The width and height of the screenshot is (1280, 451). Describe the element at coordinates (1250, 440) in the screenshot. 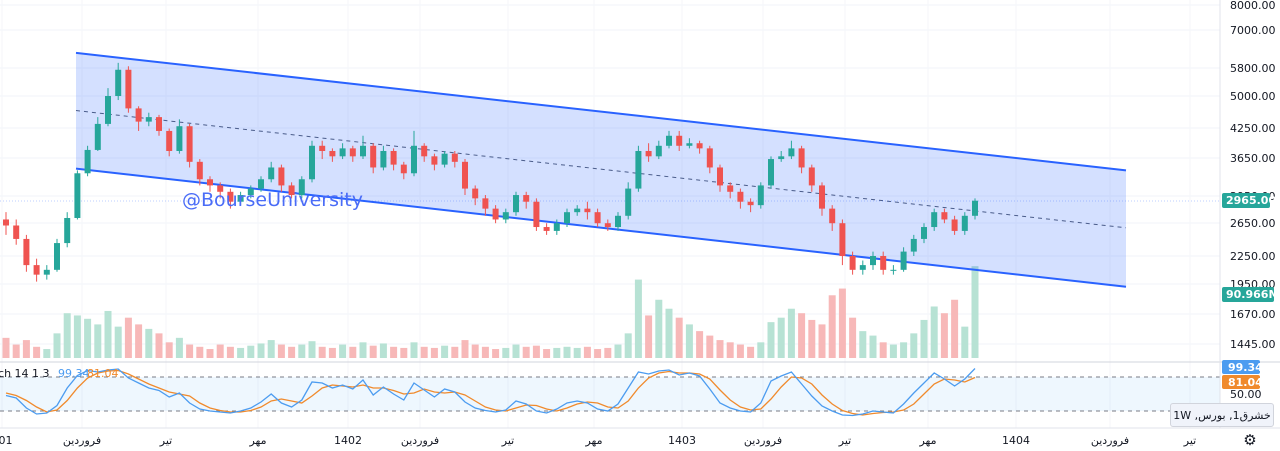

I see `gear-icon: ⚙` at that location.